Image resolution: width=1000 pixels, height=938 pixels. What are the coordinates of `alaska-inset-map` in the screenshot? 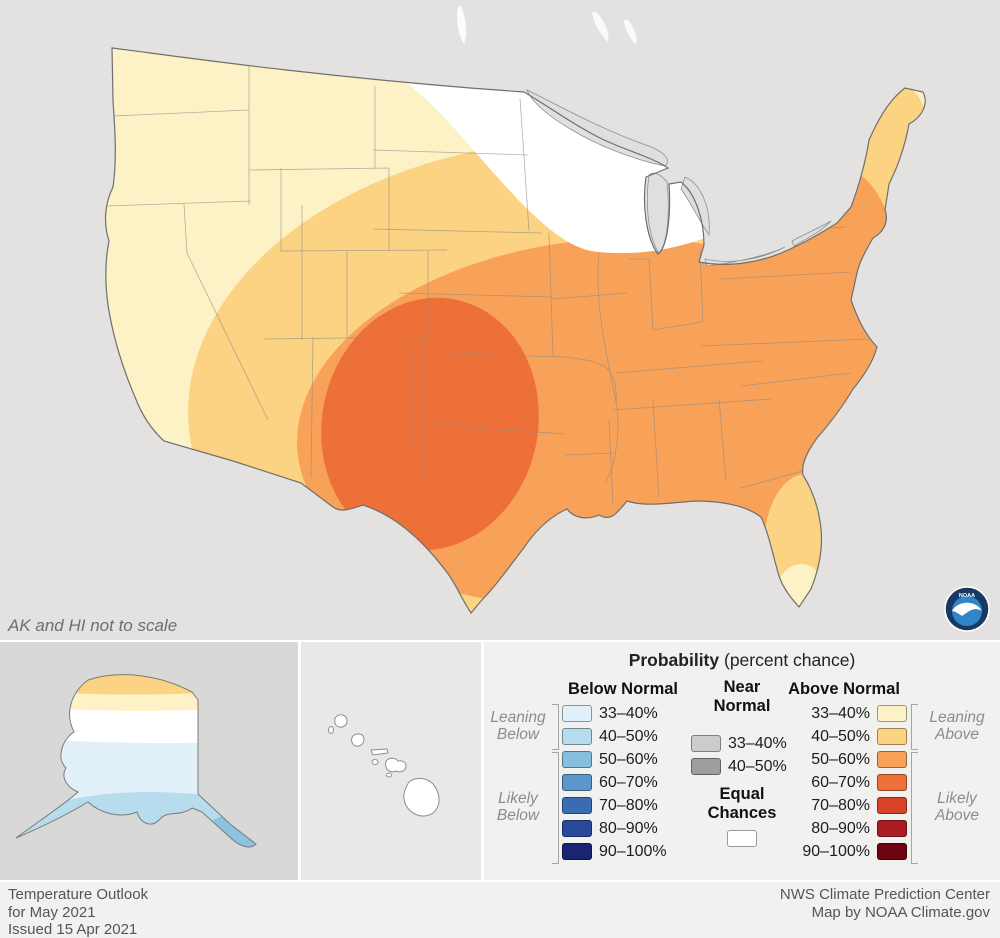 It's located at (149, 761).